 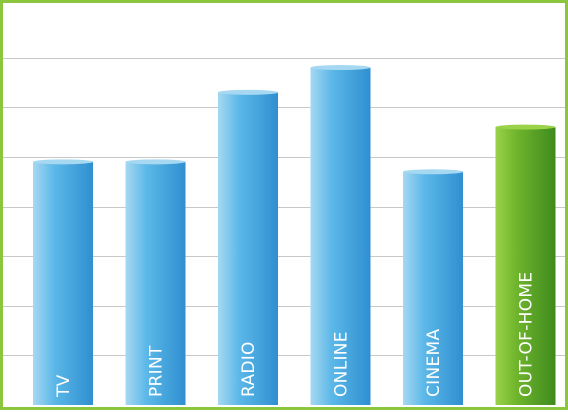 What do you see at coordinates (527, 334) in the screenshot?
I see `bar-label: OUT-OF-HOME` at bounding box center [527, 334].